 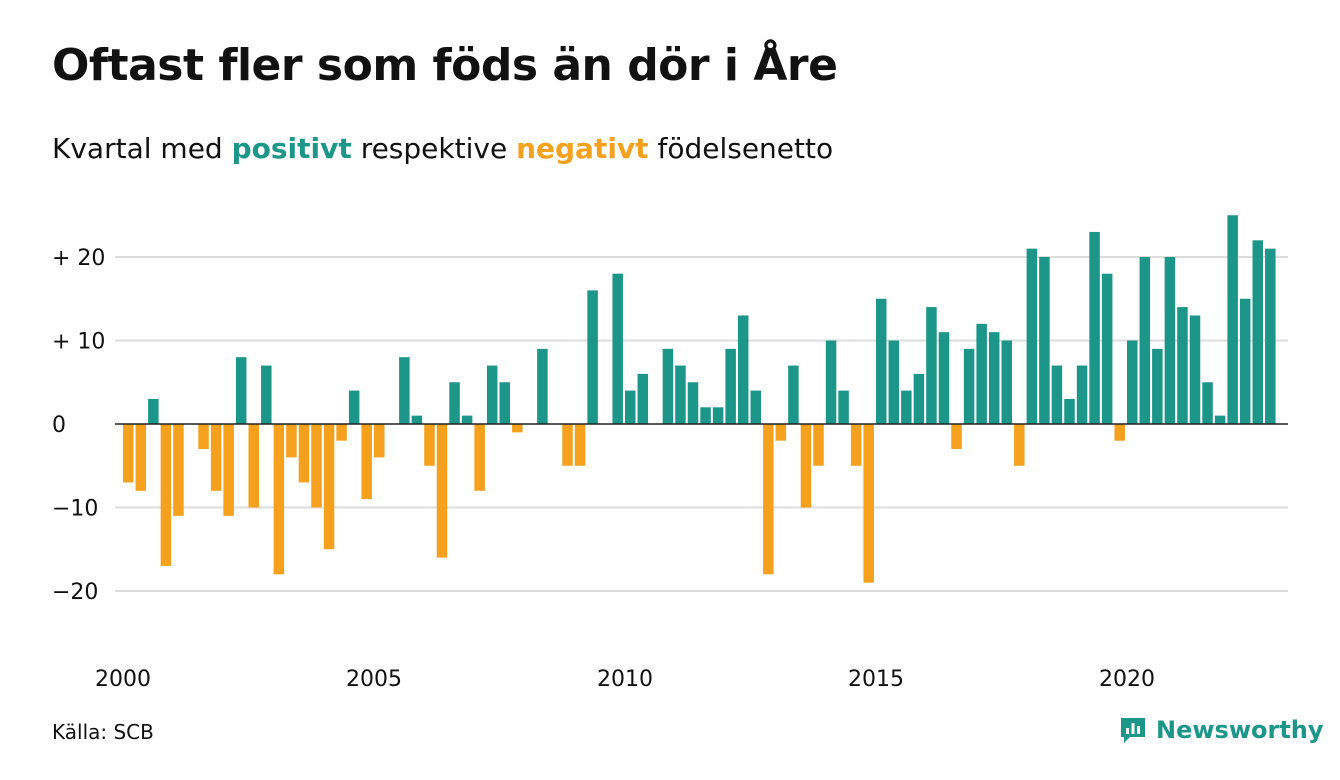 I want to click on subtitle-middle: respektive, so click(x=434, y=148).